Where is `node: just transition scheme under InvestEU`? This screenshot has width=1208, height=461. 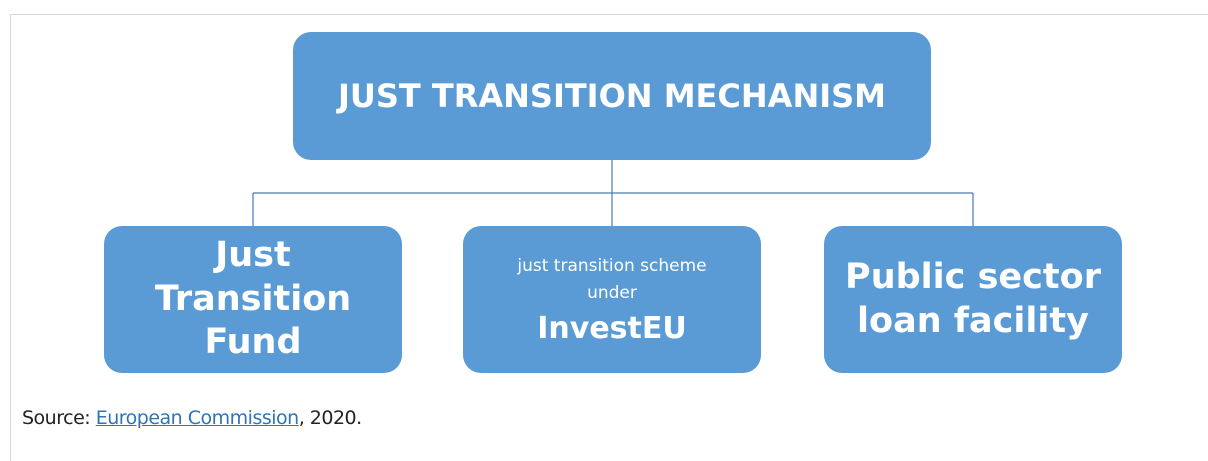
node: just transition scheme under InvestEU is located at coordinates (612, 299).